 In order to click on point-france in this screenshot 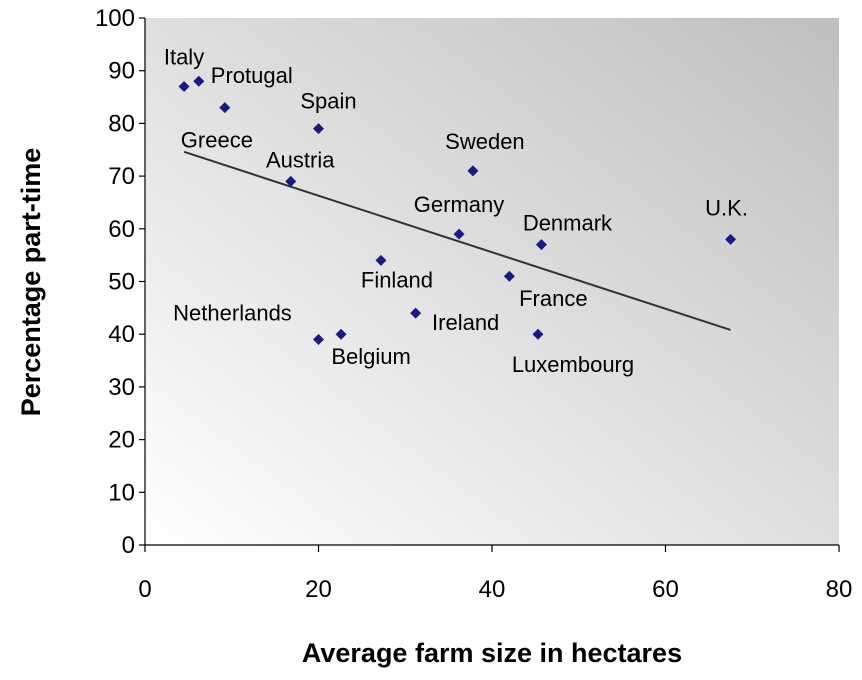, I will do `click(509, 276)`.